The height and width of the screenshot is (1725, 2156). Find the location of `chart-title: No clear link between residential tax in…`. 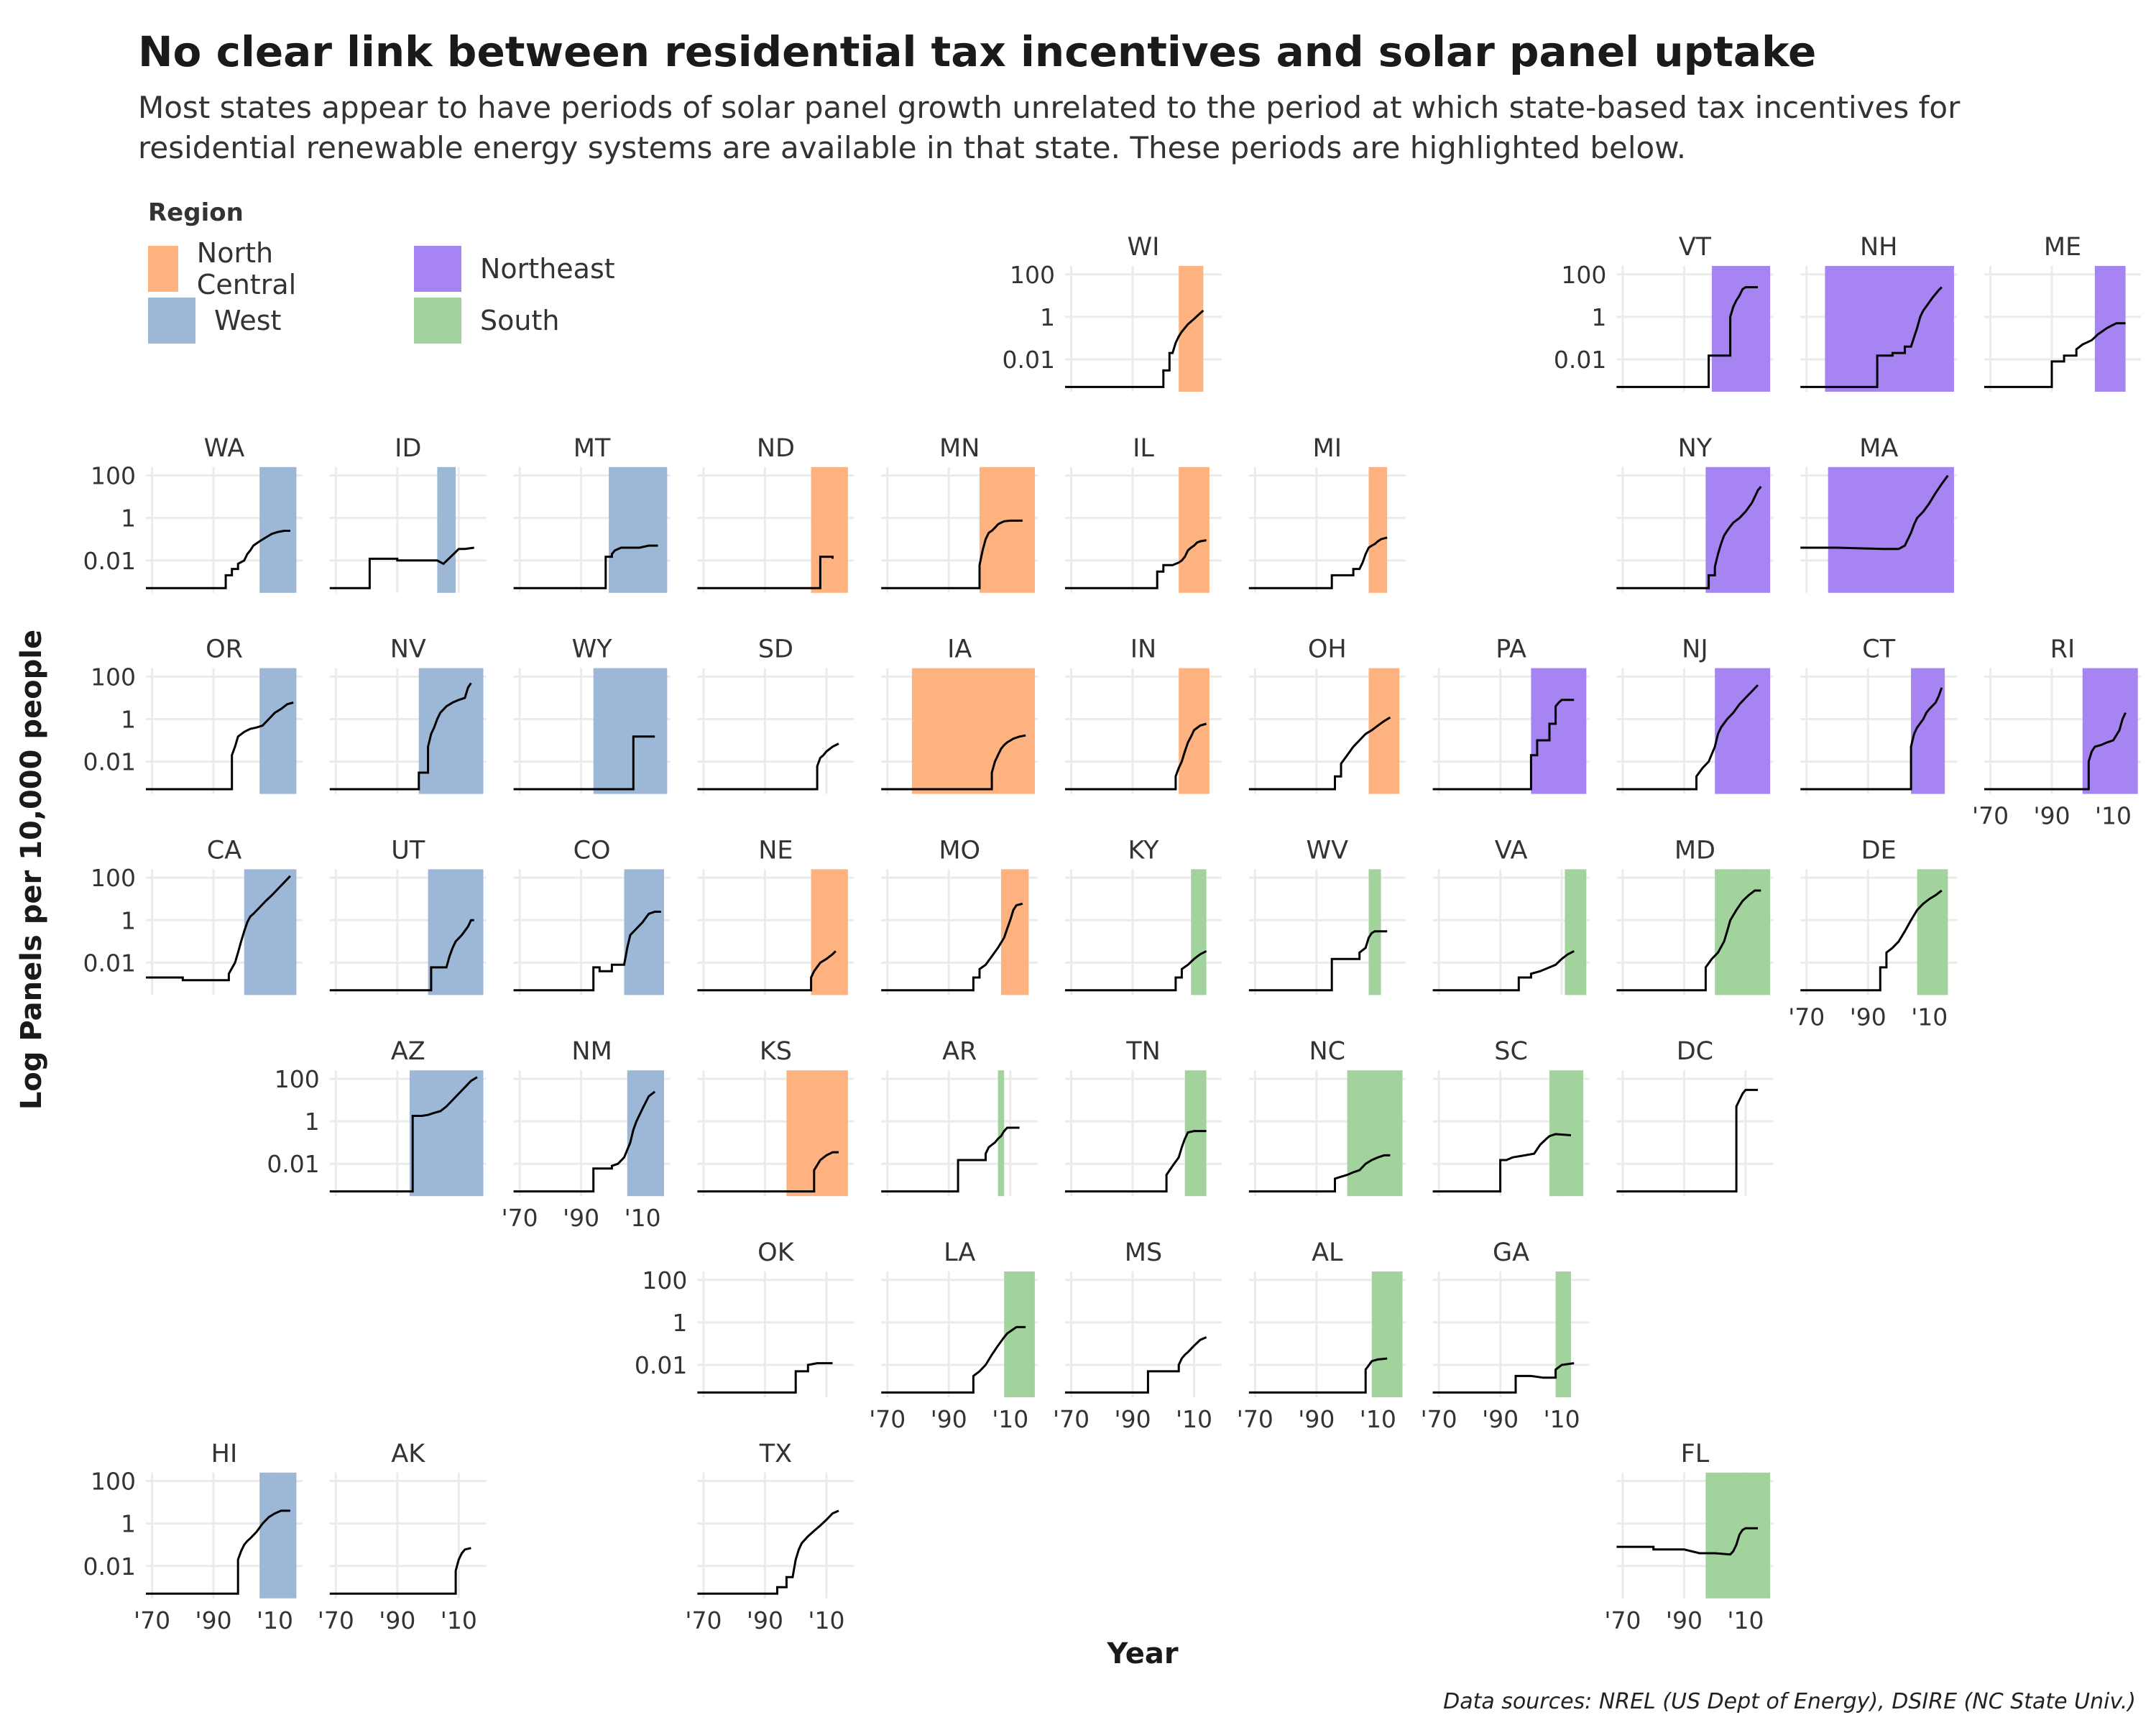

chart-title: No clear link between residential tax in… is located at coordinates (977, 51).